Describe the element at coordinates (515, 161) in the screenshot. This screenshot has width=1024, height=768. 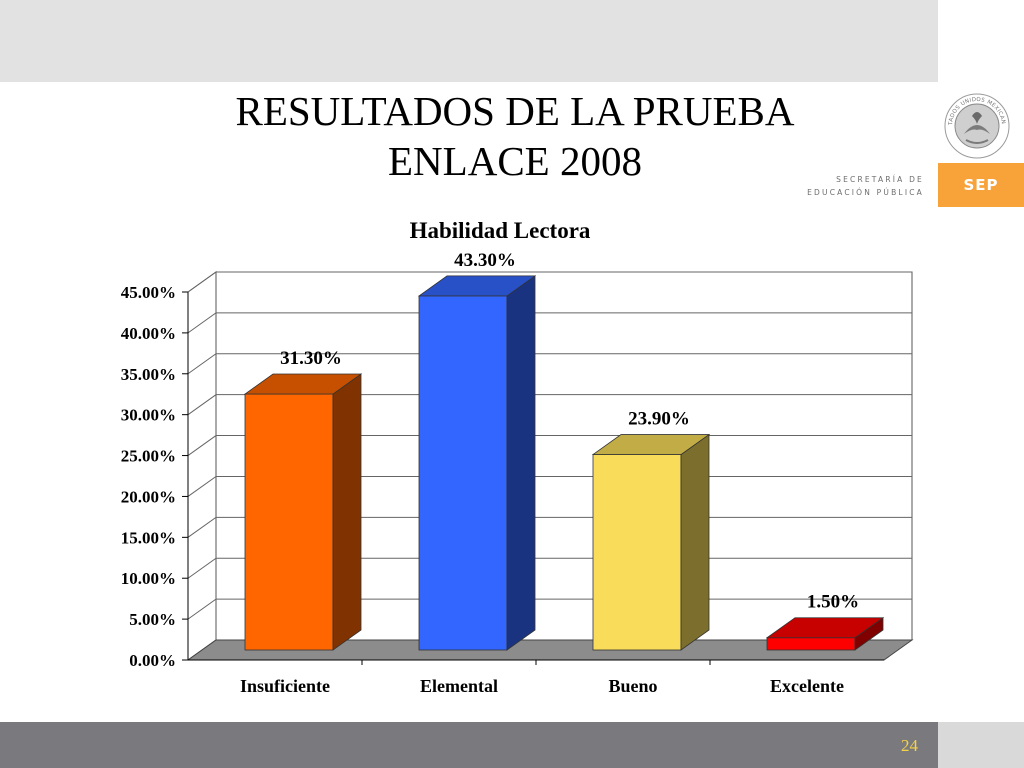
I see `title-line-2: ENLACE 2008` at that location.